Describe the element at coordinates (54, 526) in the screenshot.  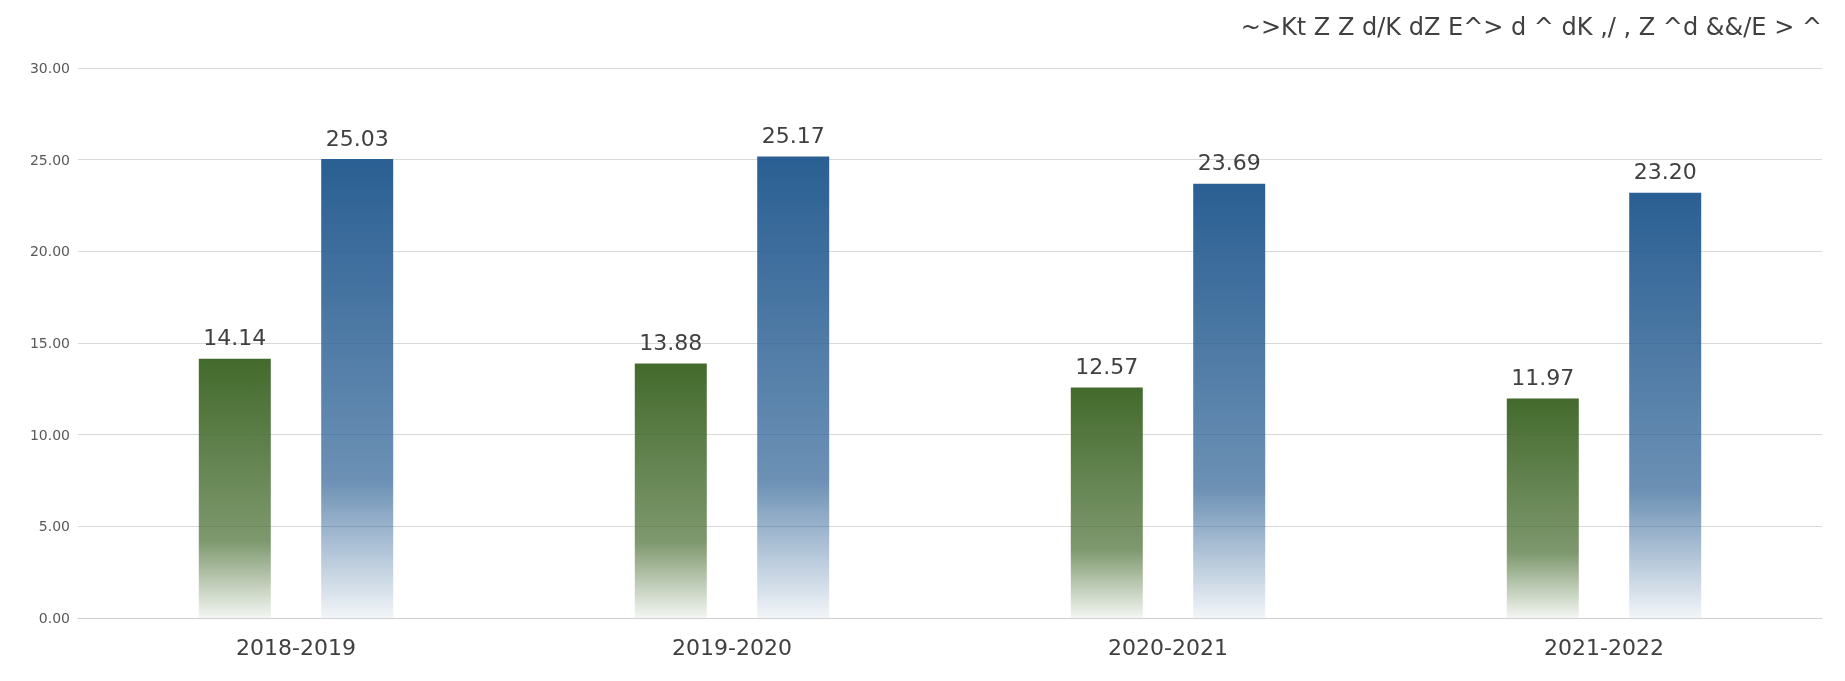
I see `y-tick-label: 5.00` at that location.